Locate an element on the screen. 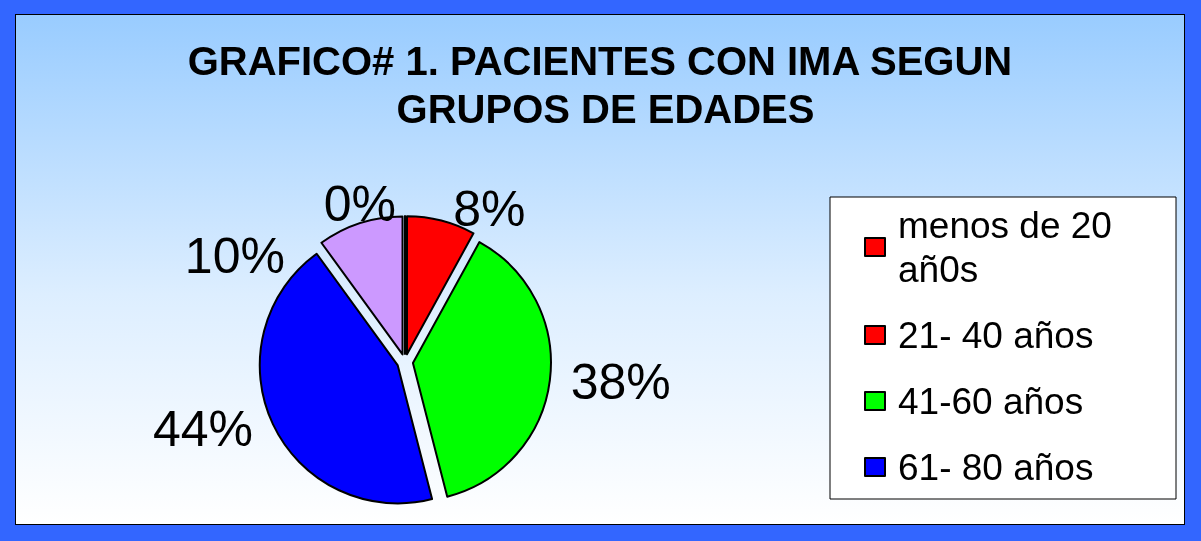 The width and height of the screenshot is (1201, 541). chart-title: GRAFICO# 1. PACIENTES CON IMA SEGUN GRUPOS DE EDADES is located at coordinates (605, 85).